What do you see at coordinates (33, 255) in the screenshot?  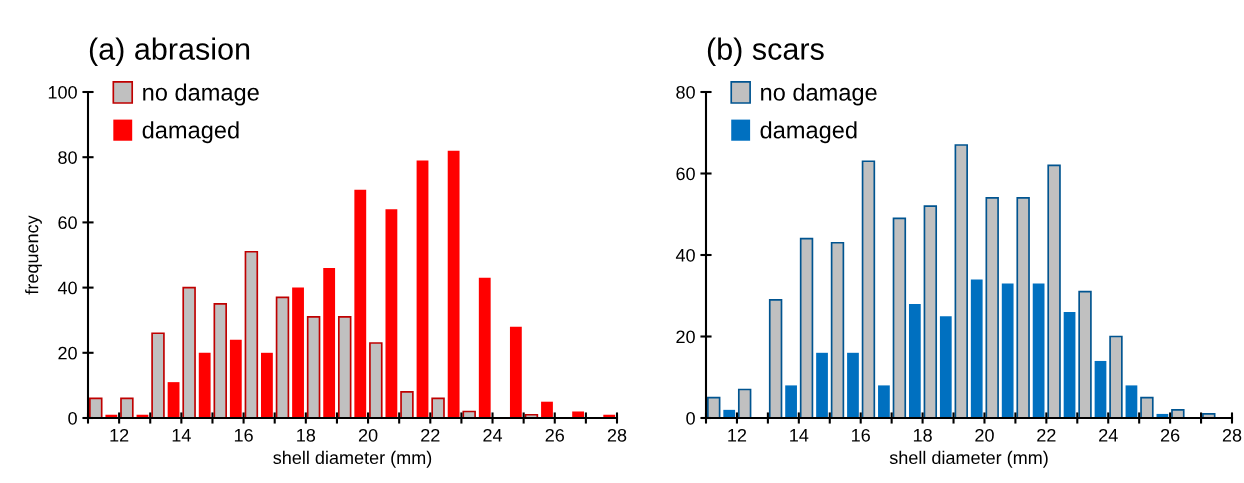 I see `y-axis-title: frequency` at bounding box center [33, 255].